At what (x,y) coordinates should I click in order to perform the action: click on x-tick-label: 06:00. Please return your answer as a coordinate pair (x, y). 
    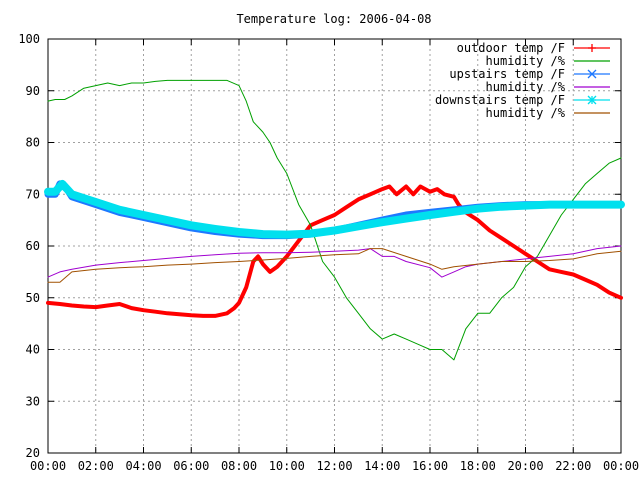
    Looking at the image, I should click on (191, 466).